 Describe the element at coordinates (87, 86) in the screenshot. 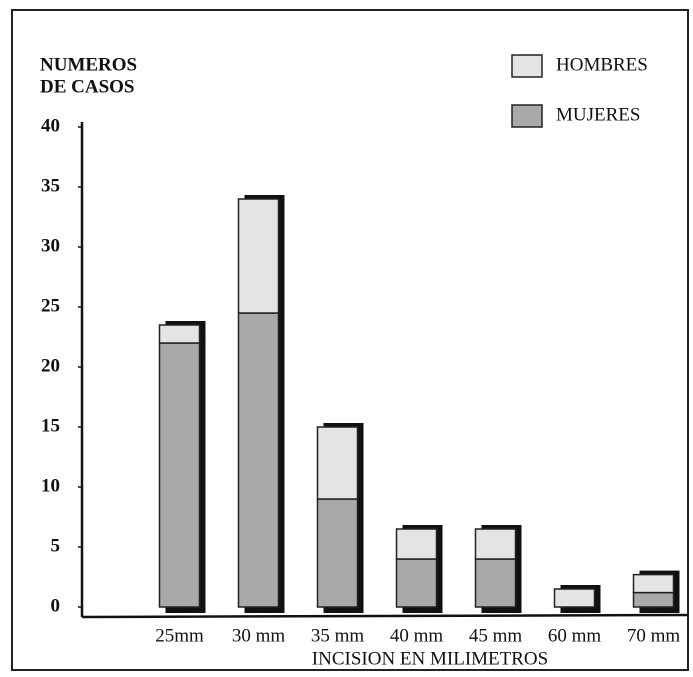

I see `y-axis-label: DE CASOS` at that location.